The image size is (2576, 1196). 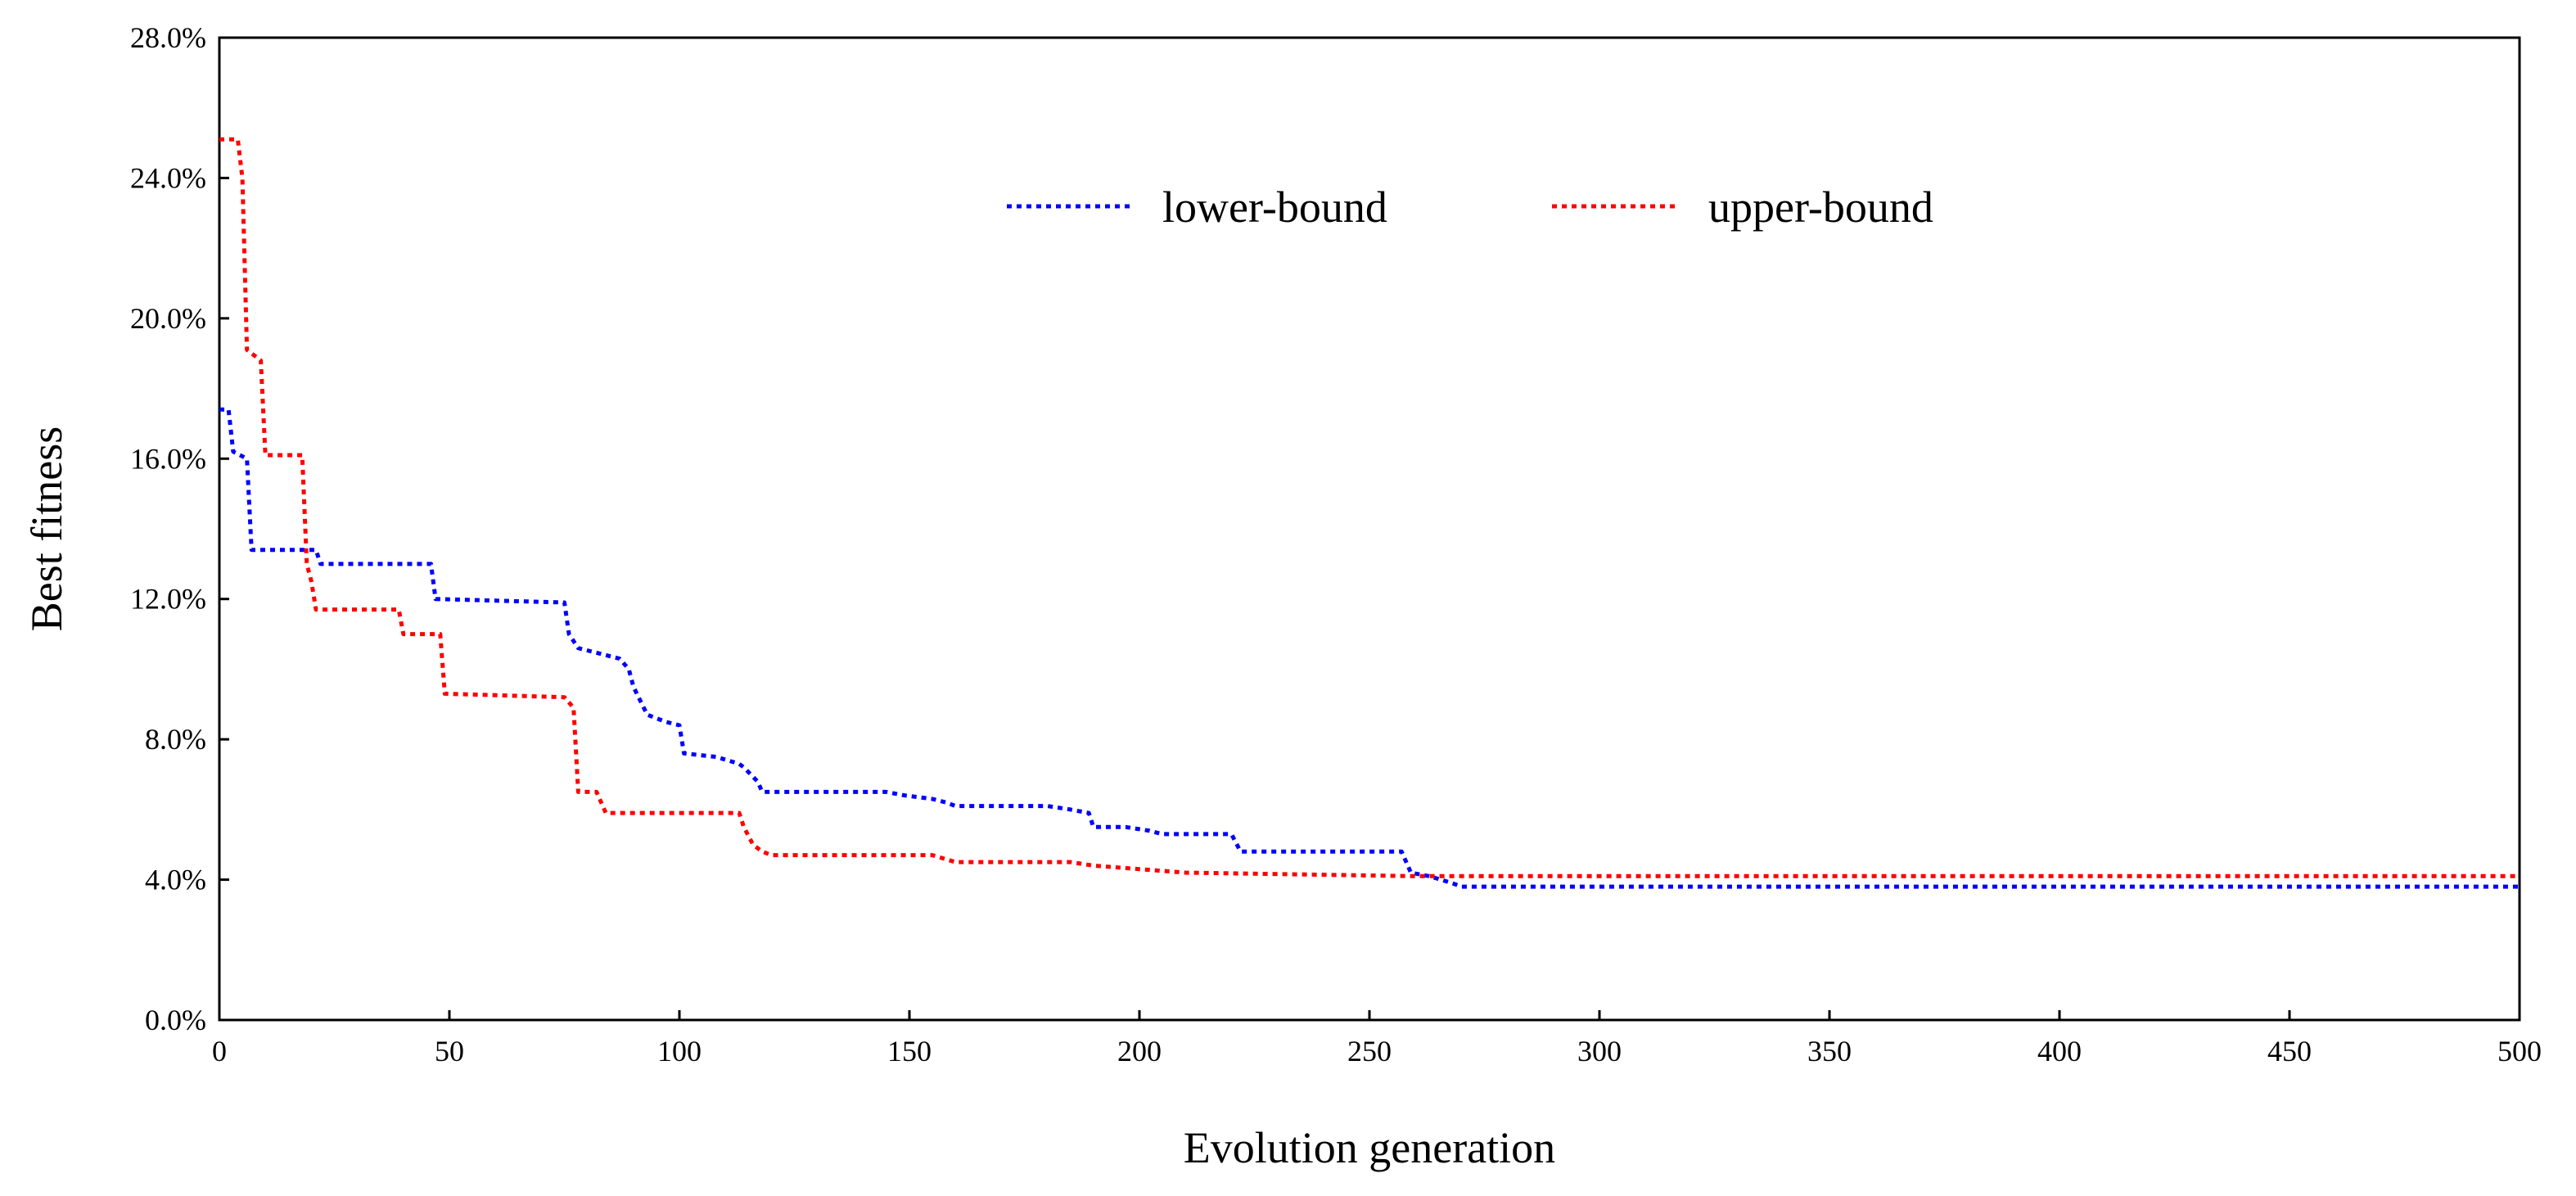 I want to click on y-tick-label: 16.0%, so click(x=168, y=458).